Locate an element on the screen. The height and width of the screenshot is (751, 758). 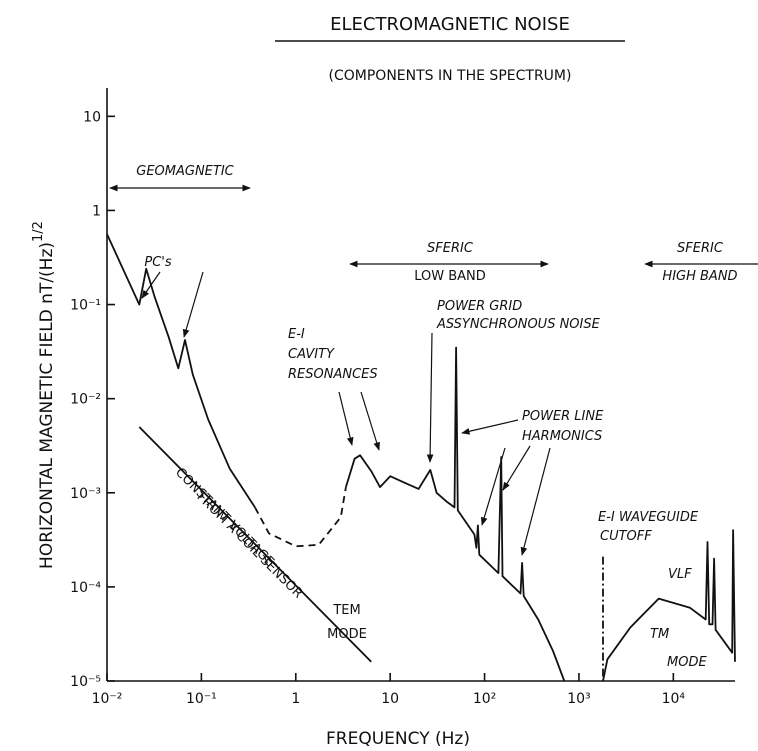
y-tick-label: 10⁻⁵ is located at coordinates (85, 682).